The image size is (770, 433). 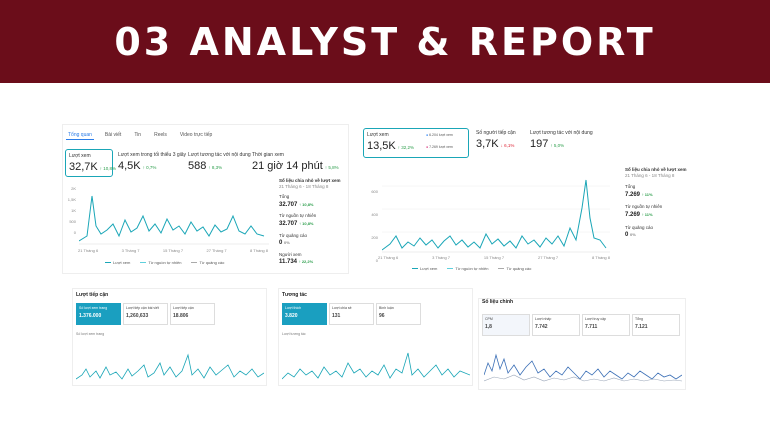 I want to click on breakdown-label: Tổng, so click(x=284, y=197).